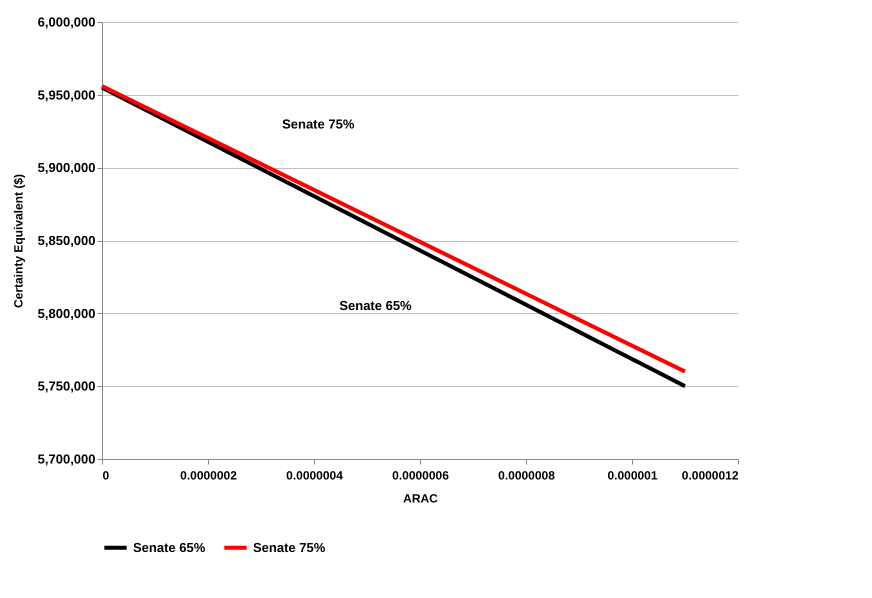  Describe the element at coordinates (67, 459) in the screenshot. I see `y-tick-label: 5,700,000` at that location.